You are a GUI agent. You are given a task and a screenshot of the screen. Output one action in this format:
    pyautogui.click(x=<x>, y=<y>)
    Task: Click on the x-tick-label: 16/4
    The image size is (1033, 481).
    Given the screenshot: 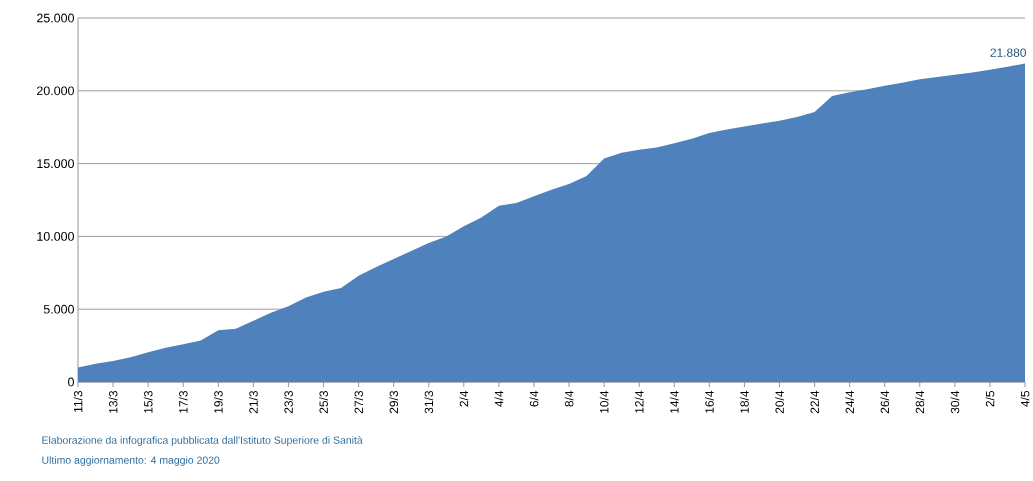 What is the action you would take?
    pyautogui.click(x=709, y=401)
    